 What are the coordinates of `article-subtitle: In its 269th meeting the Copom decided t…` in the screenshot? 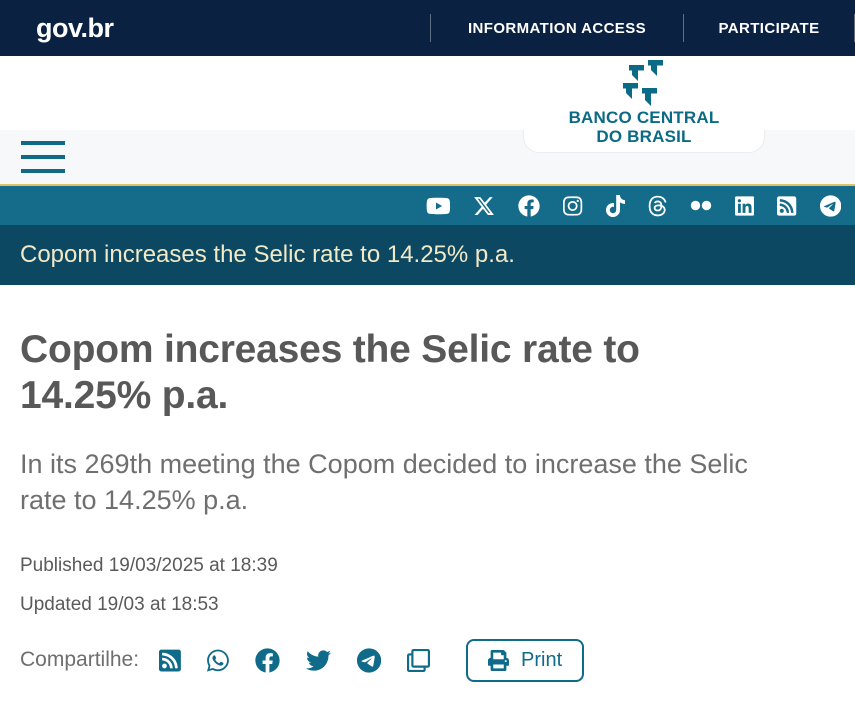 It's located at (384, 482).